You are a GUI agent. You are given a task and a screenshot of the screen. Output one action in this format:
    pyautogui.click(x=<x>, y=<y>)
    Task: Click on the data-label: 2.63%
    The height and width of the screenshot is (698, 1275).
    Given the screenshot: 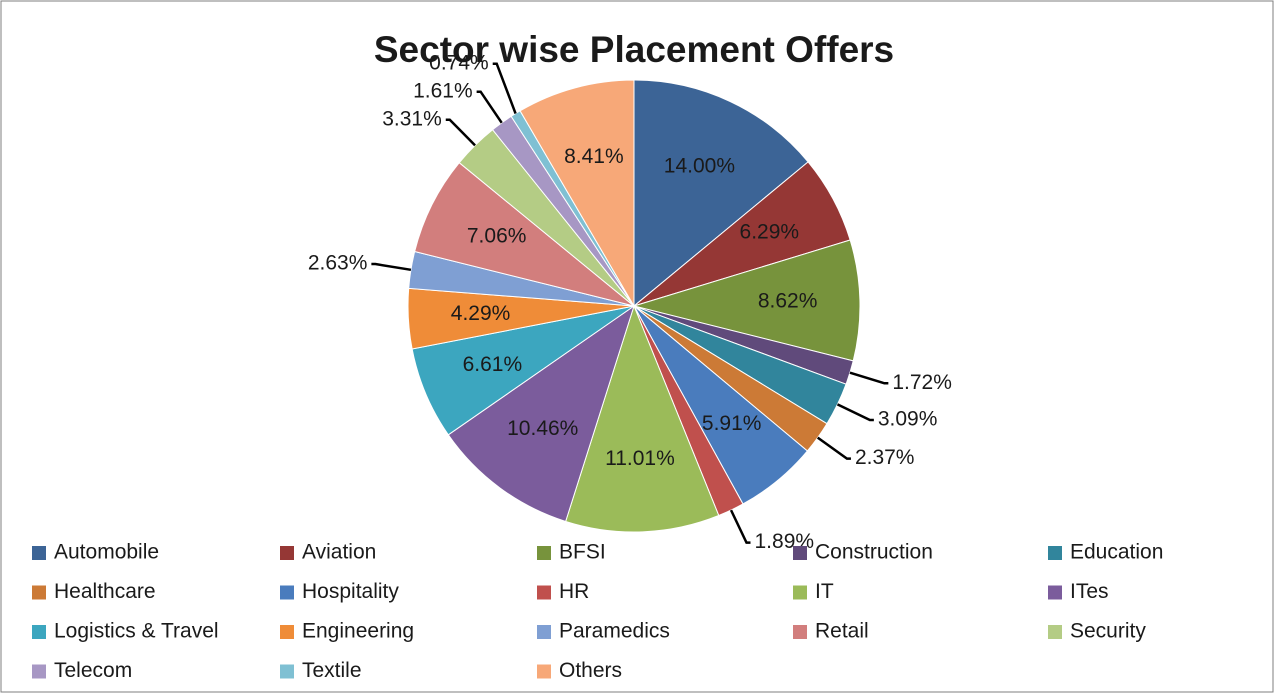 What is the action you would take?
    pyautogui.click(x=338, y=263)
    